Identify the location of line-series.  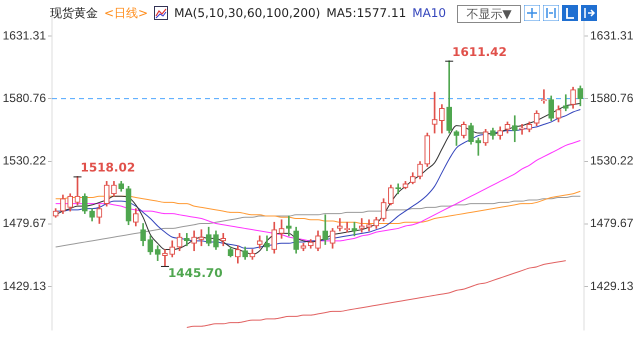
(318, 222).